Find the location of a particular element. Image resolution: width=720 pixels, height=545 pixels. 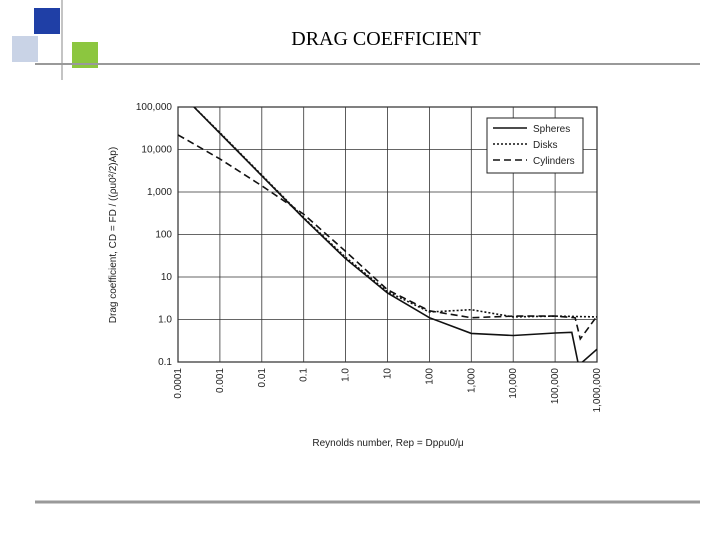

x-tick-label: 1.0 is located at coordinates (346, 375).